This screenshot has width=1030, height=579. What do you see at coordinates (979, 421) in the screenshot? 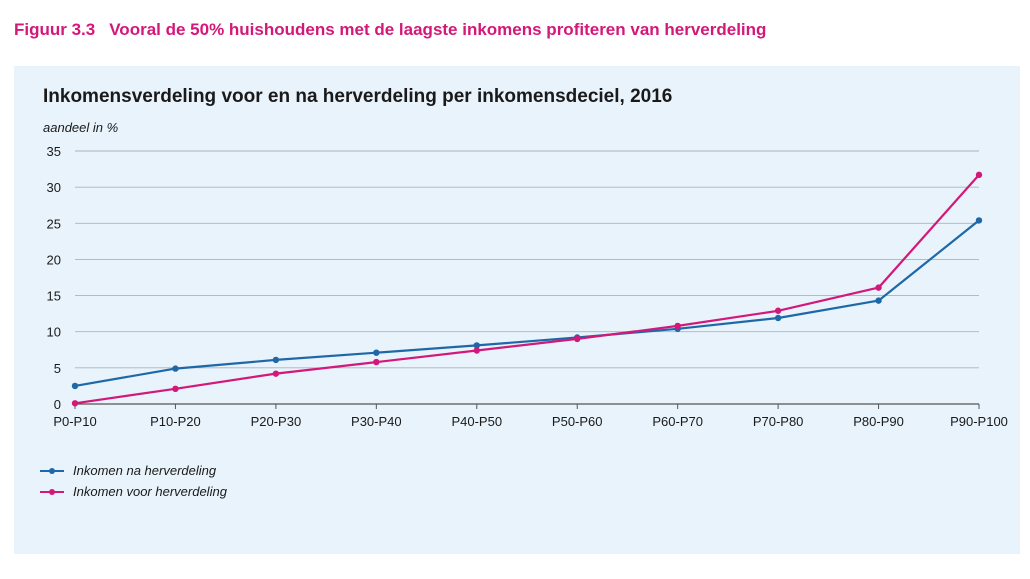
I see `x-tick-label: P90-P100` at bounding box center [979, 421].